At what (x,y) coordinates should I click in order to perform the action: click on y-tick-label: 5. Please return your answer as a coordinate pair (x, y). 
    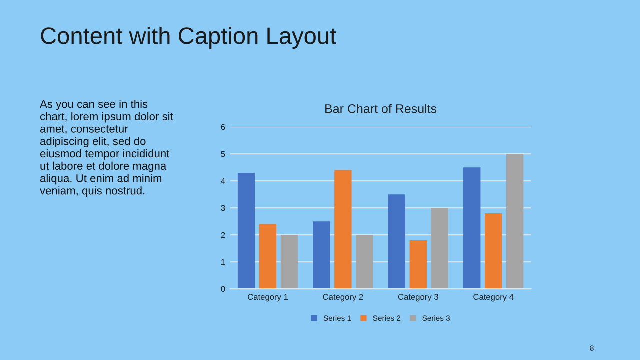
    Looking at the image, I should click on (223, 154).